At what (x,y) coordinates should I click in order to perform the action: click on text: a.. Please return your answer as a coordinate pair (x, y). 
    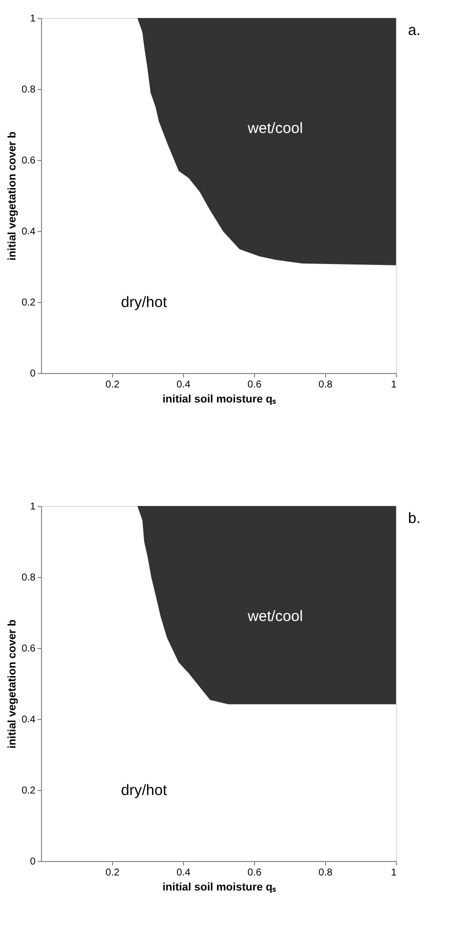
    Looking at the image, I should click on (414, 30).